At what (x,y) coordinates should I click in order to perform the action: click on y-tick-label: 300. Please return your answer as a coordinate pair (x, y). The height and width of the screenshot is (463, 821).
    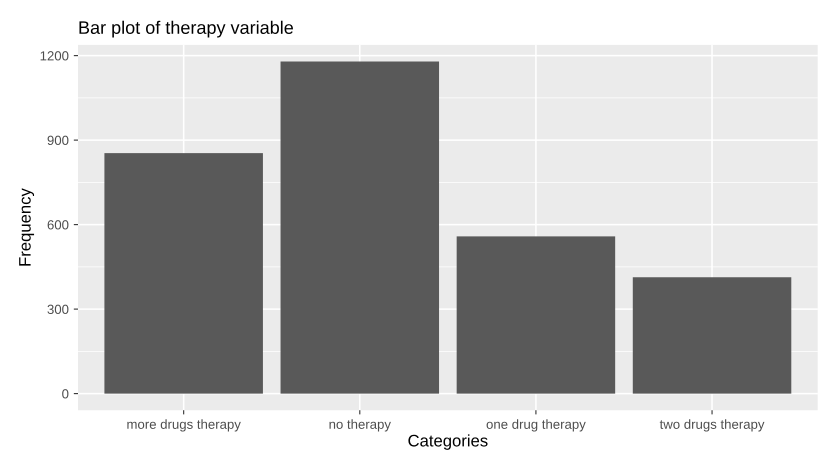
    Looking at the image, I should click on (57, 309).